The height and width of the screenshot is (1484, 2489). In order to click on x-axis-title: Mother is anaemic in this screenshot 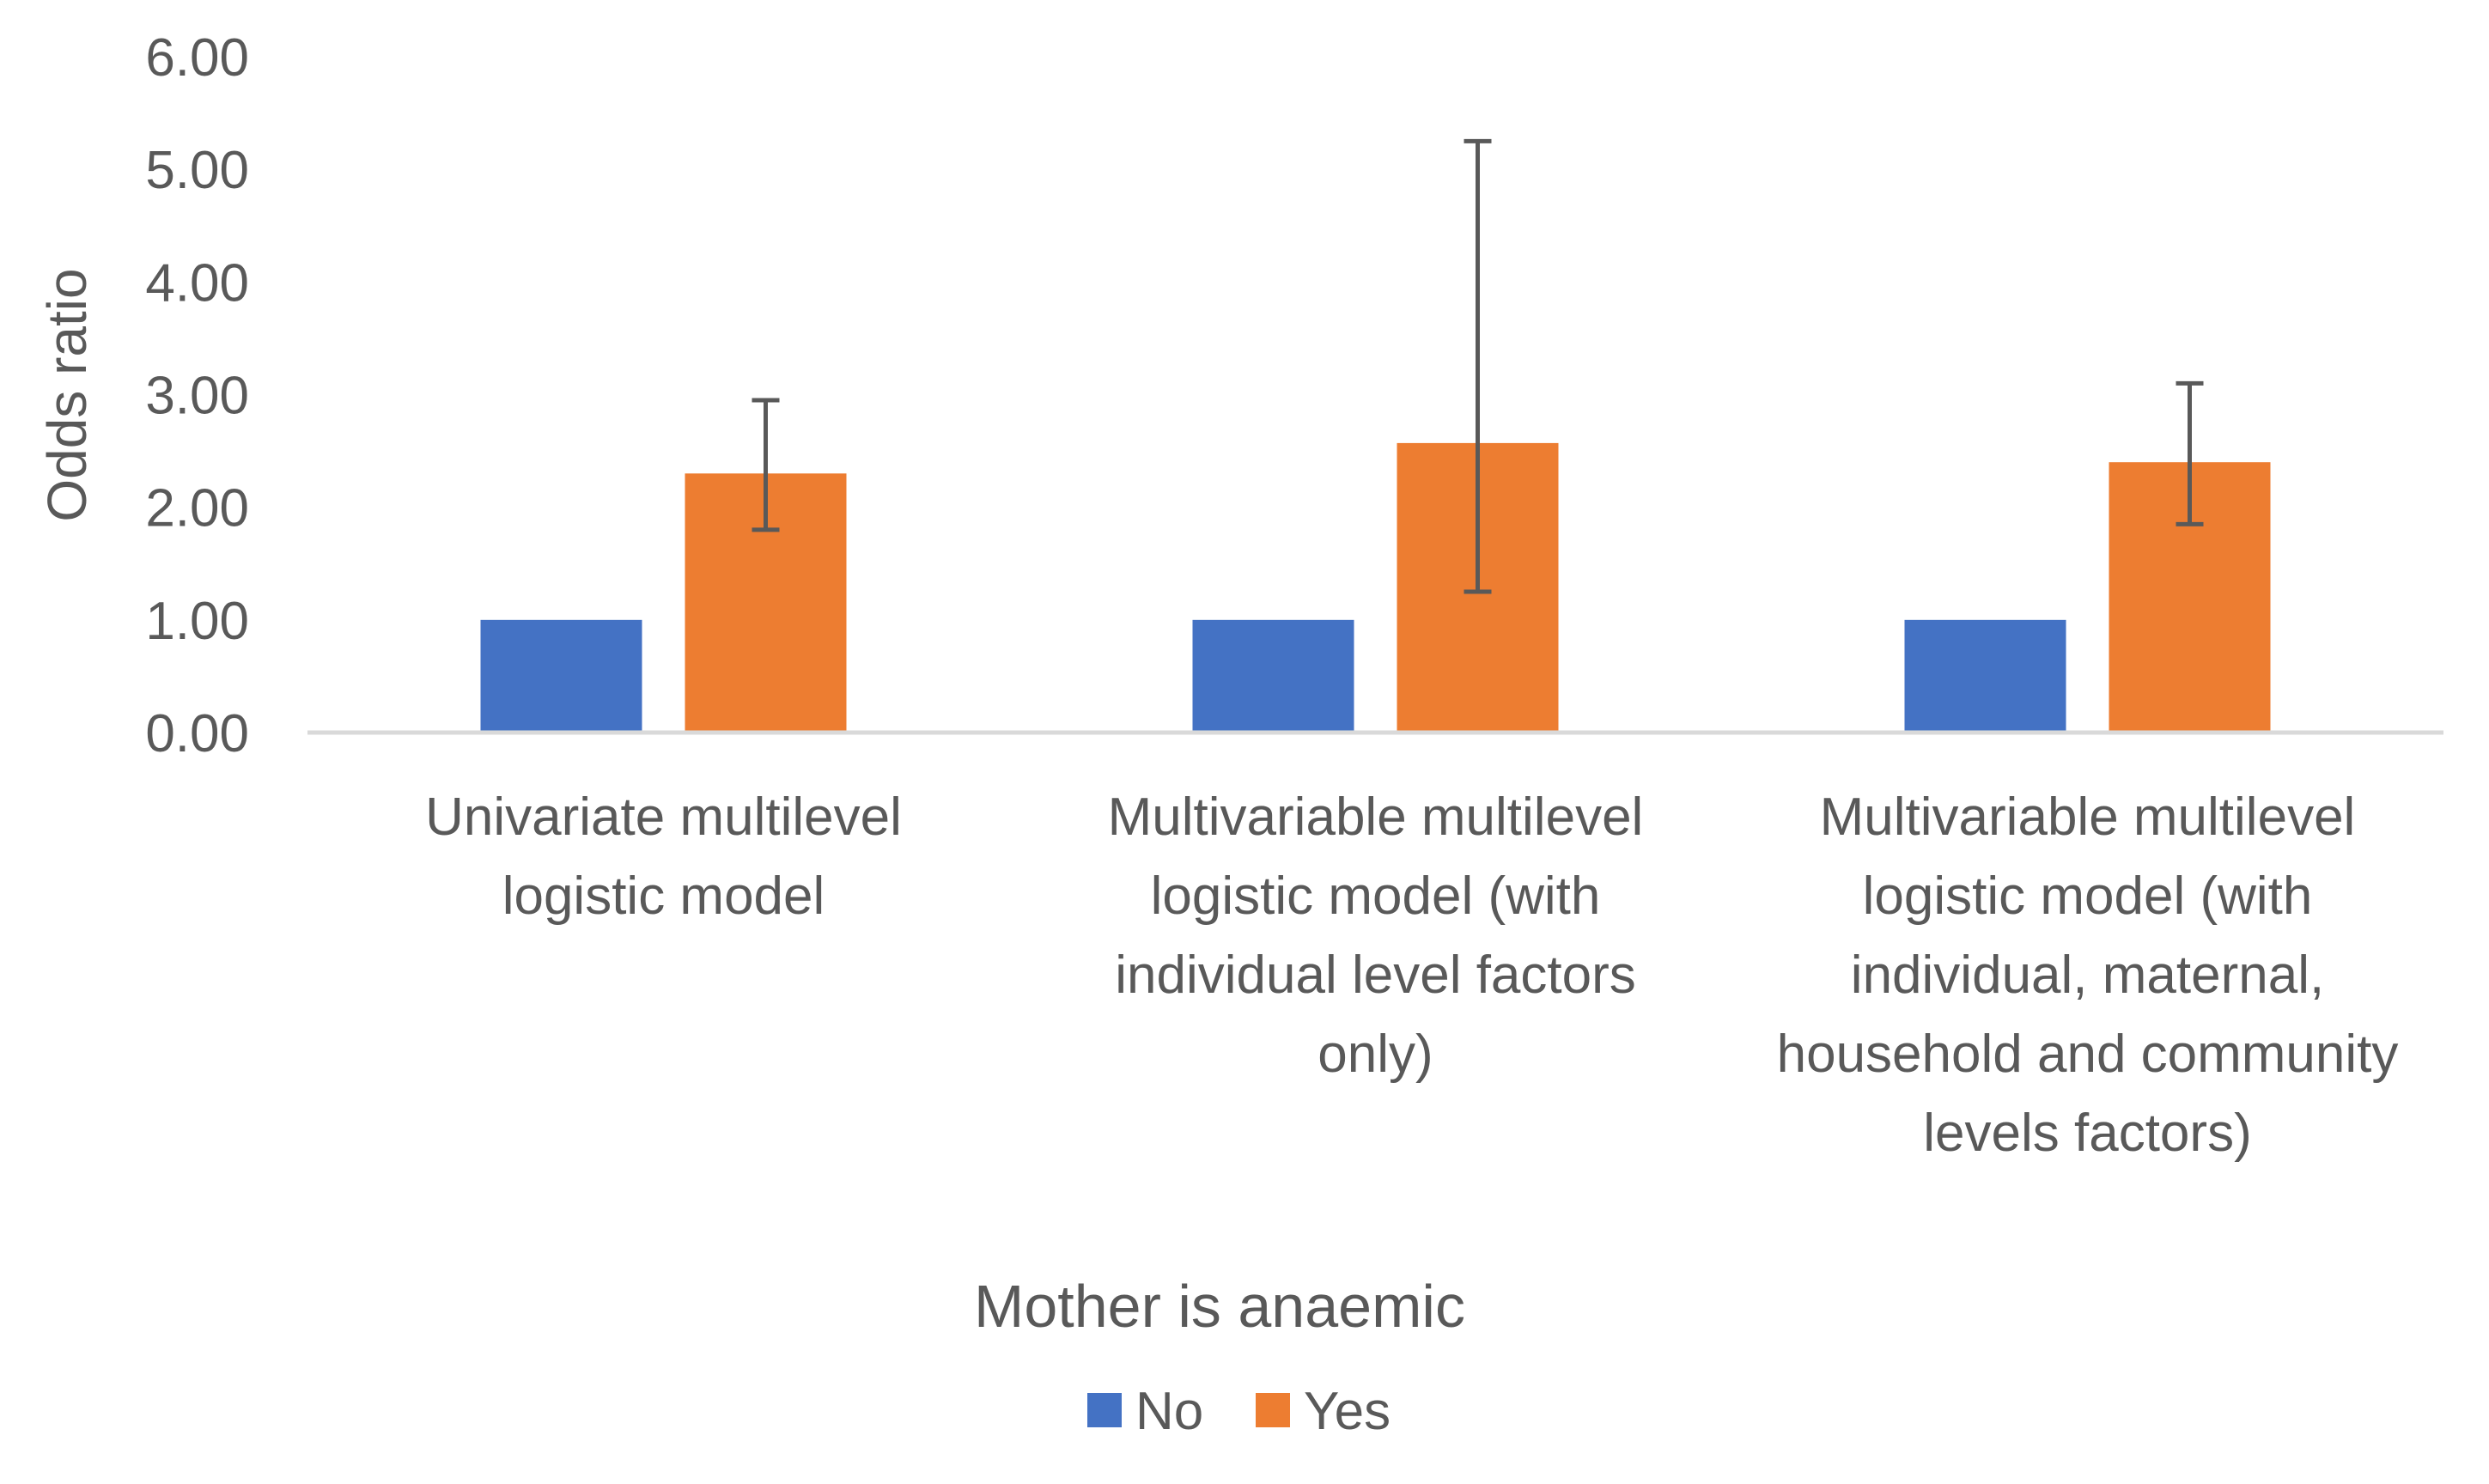, I will do `click(1219, 1306)`.